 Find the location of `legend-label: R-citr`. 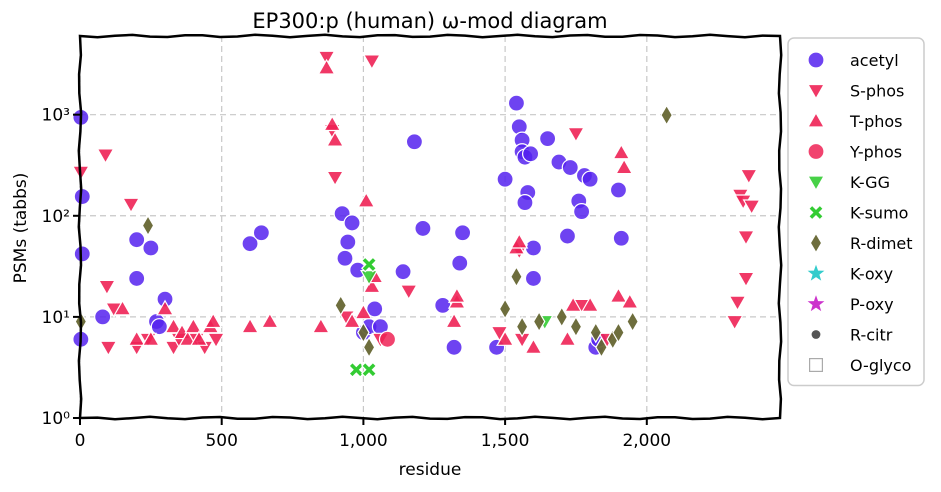

legend-label: R-citr is located at coordinates (871, 335).